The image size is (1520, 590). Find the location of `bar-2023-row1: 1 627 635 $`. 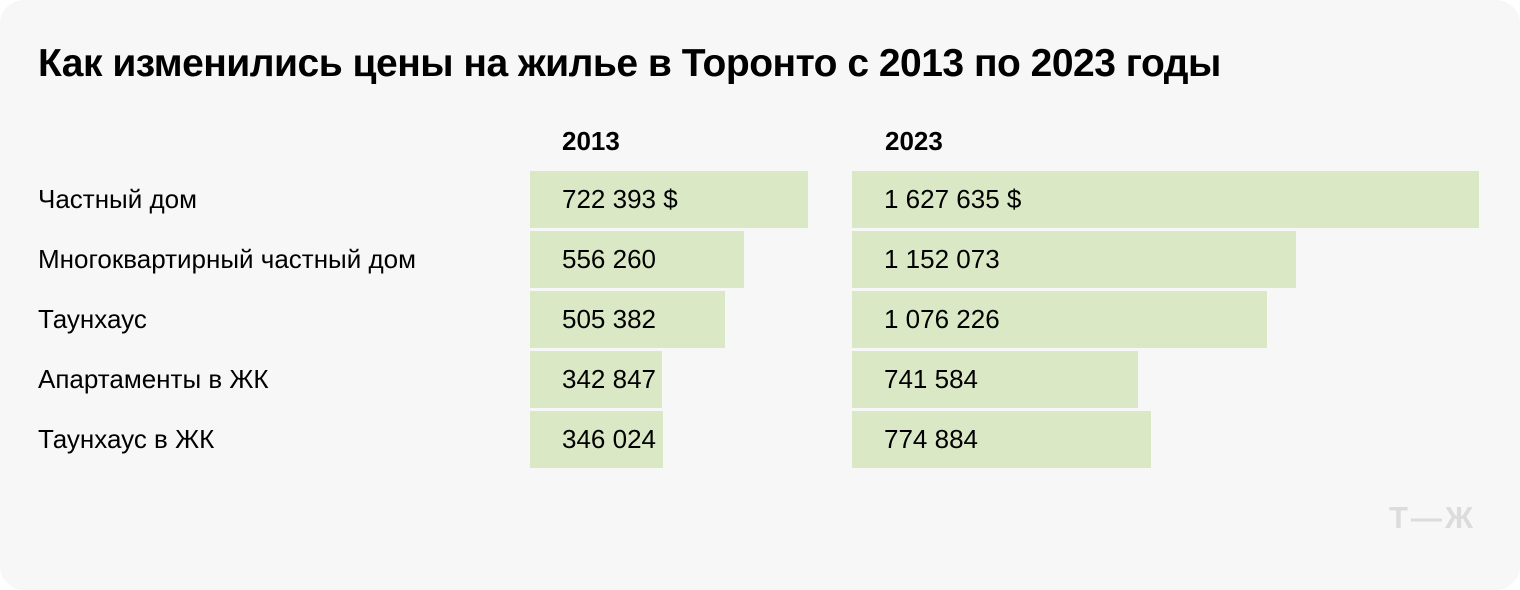

bar-2023-row1: 1 627 635 $ is located at coordinates (1165, 199).